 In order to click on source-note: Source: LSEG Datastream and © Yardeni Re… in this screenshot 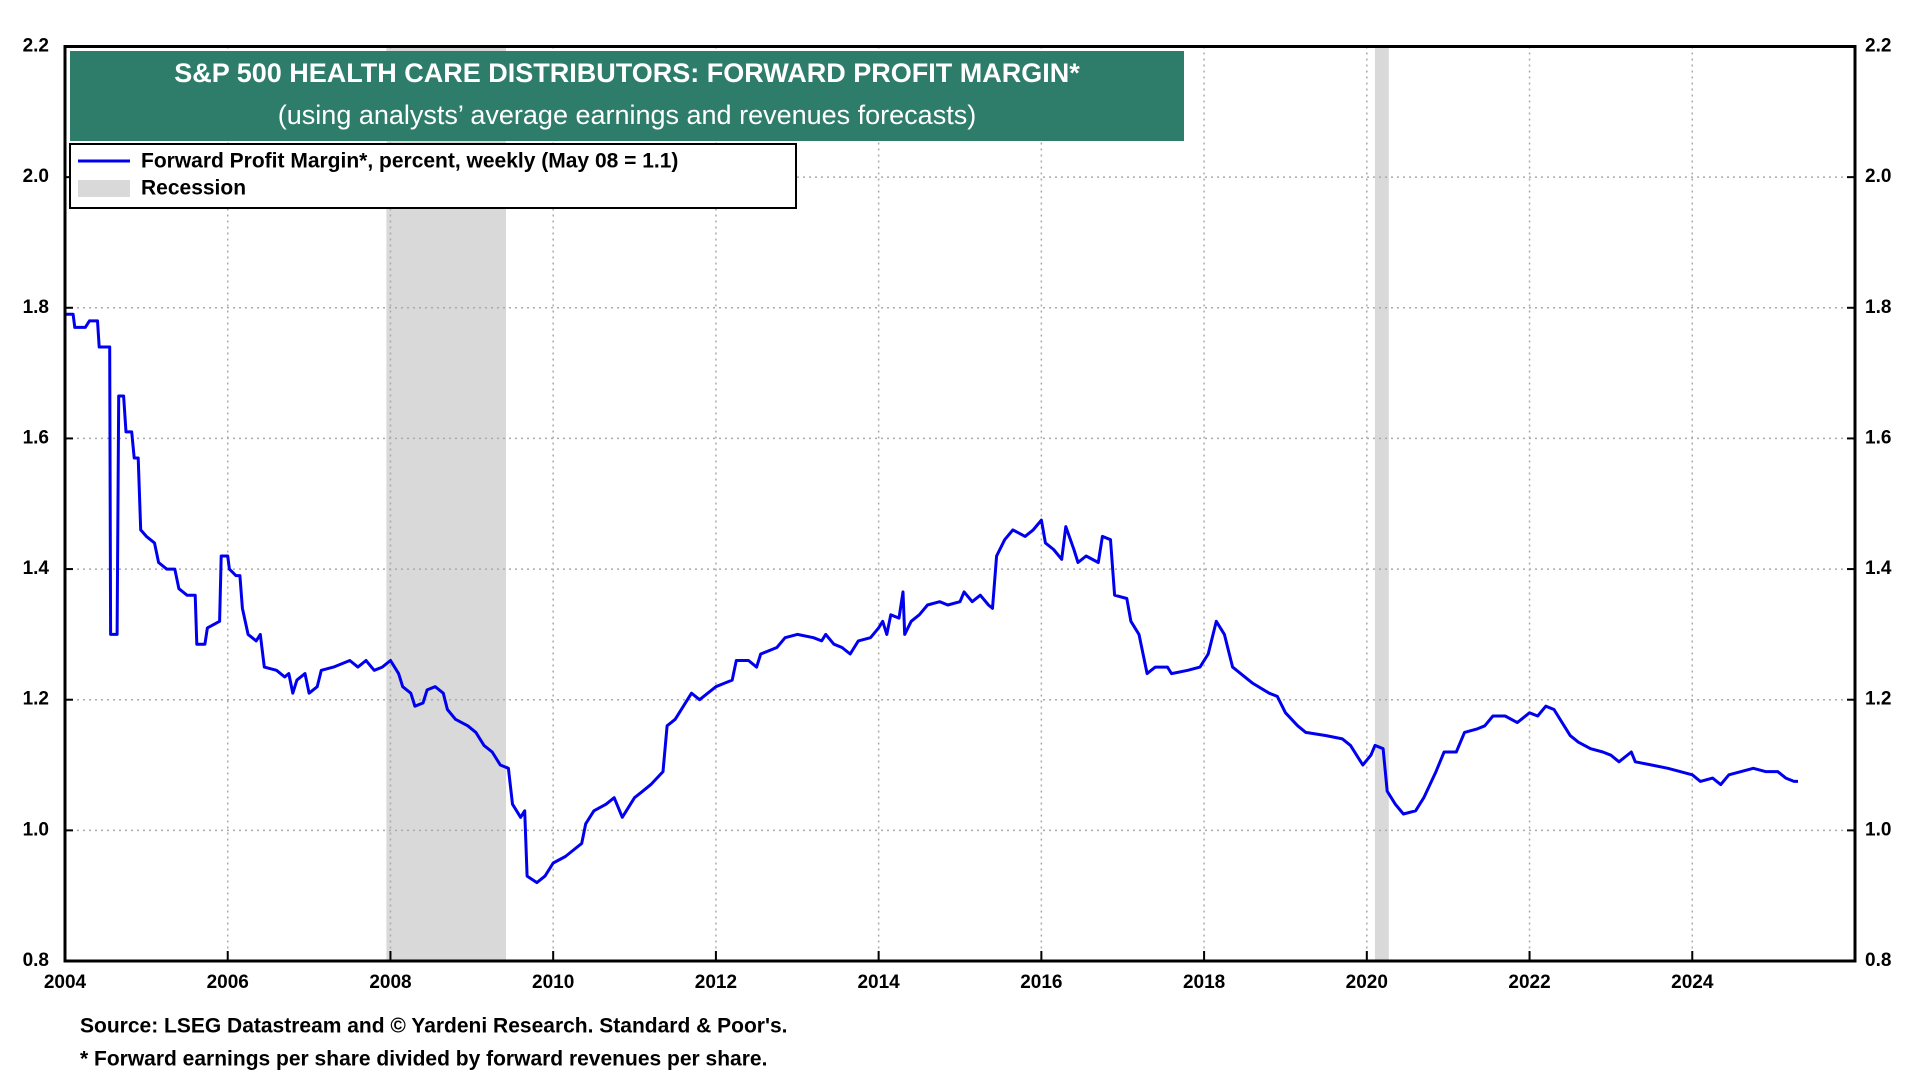, I will do `click(433, 1026)`.